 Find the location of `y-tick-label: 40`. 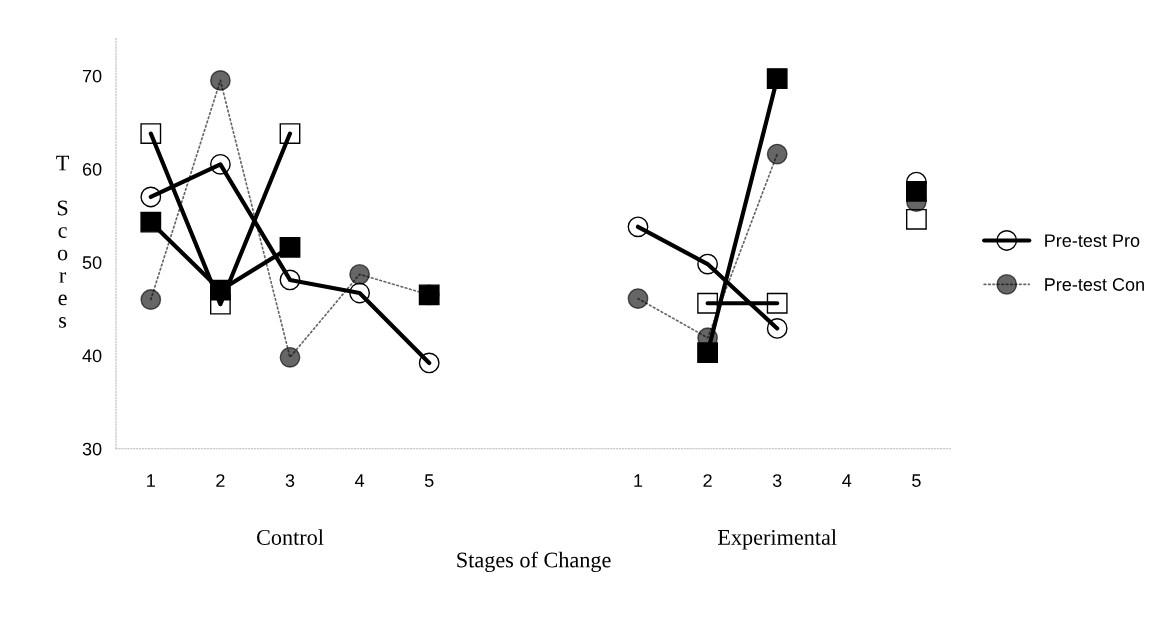

y-tick-label: 40 is located at coordinates (92, 356).